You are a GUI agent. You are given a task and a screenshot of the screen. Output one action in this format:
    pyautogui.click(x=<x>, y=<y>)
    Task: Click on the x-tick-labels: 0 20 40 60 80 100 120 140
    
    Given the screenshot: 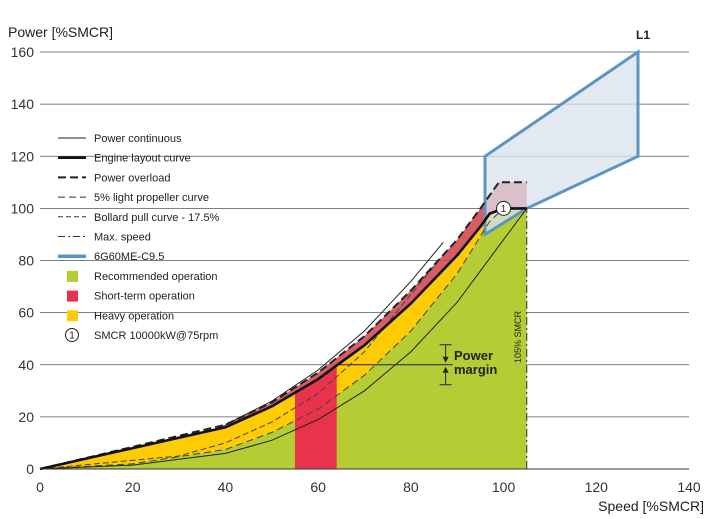 What is the action you would take?
    pyautogui.click(x=368, y=487)
    